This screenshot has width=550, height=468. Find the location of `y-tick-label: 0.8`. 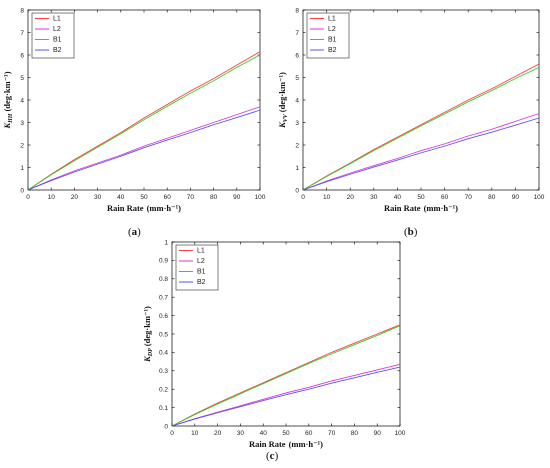

y-tick-label: 0.8 is located at coordinates (163, 279).